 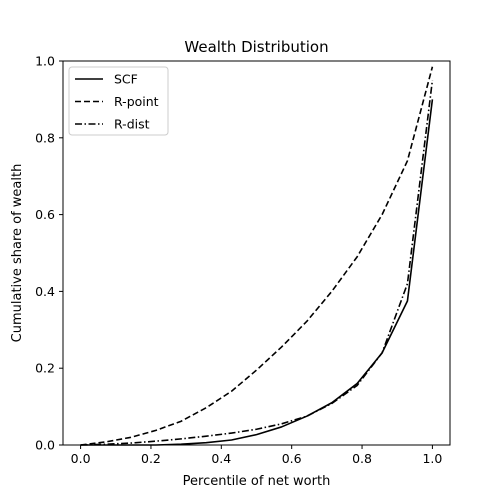 I want to click on y-axis: 0.0 0.2 0.4 0.6 0.8 1.0, so click(x=49, y=253).